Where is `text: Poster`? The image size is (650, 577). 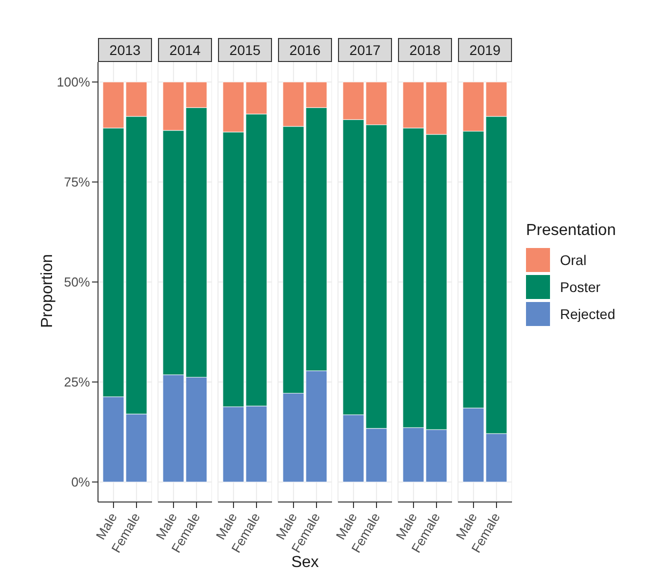
text: Poster is located at coordinates (580, 286).